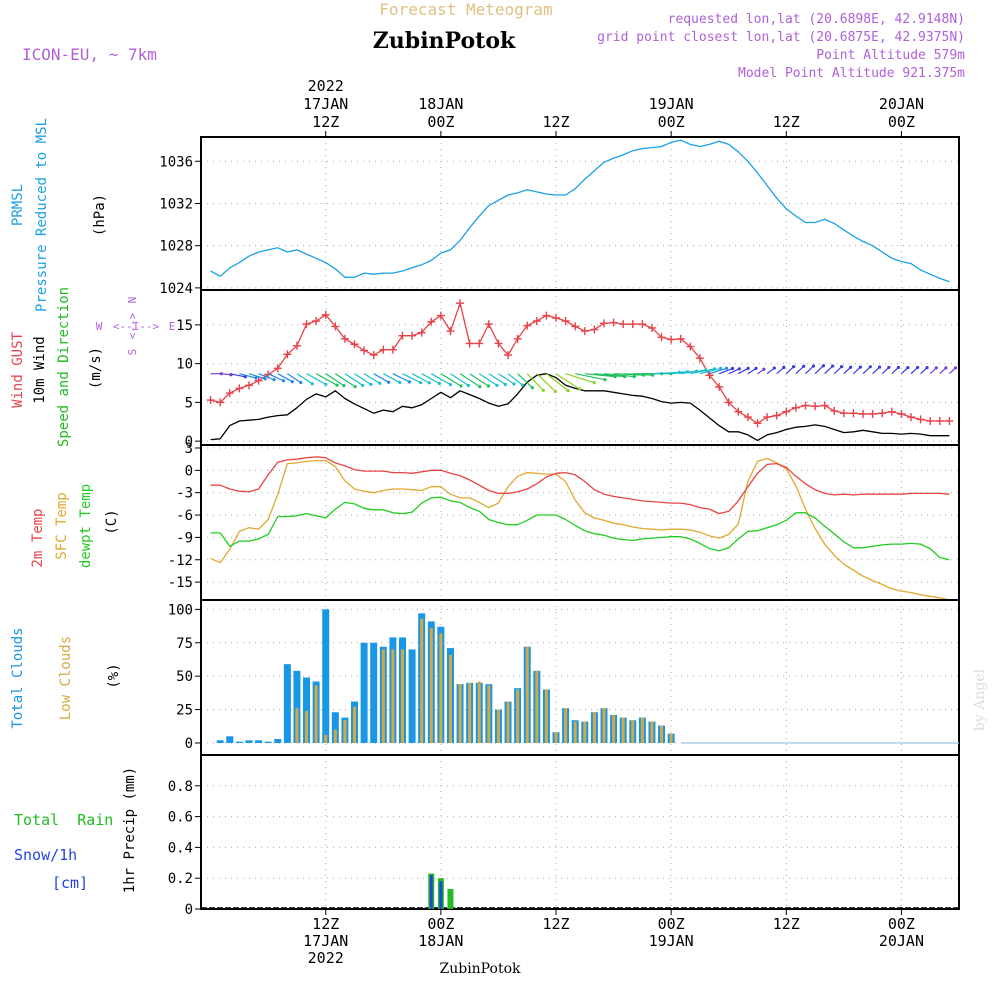 Image resolution: width=1000 pixels, height=1000 pixels. Describe the element at coordinates (901, 941) in the screenshot. I see `bottom-time-label: 20JAN` at that location.